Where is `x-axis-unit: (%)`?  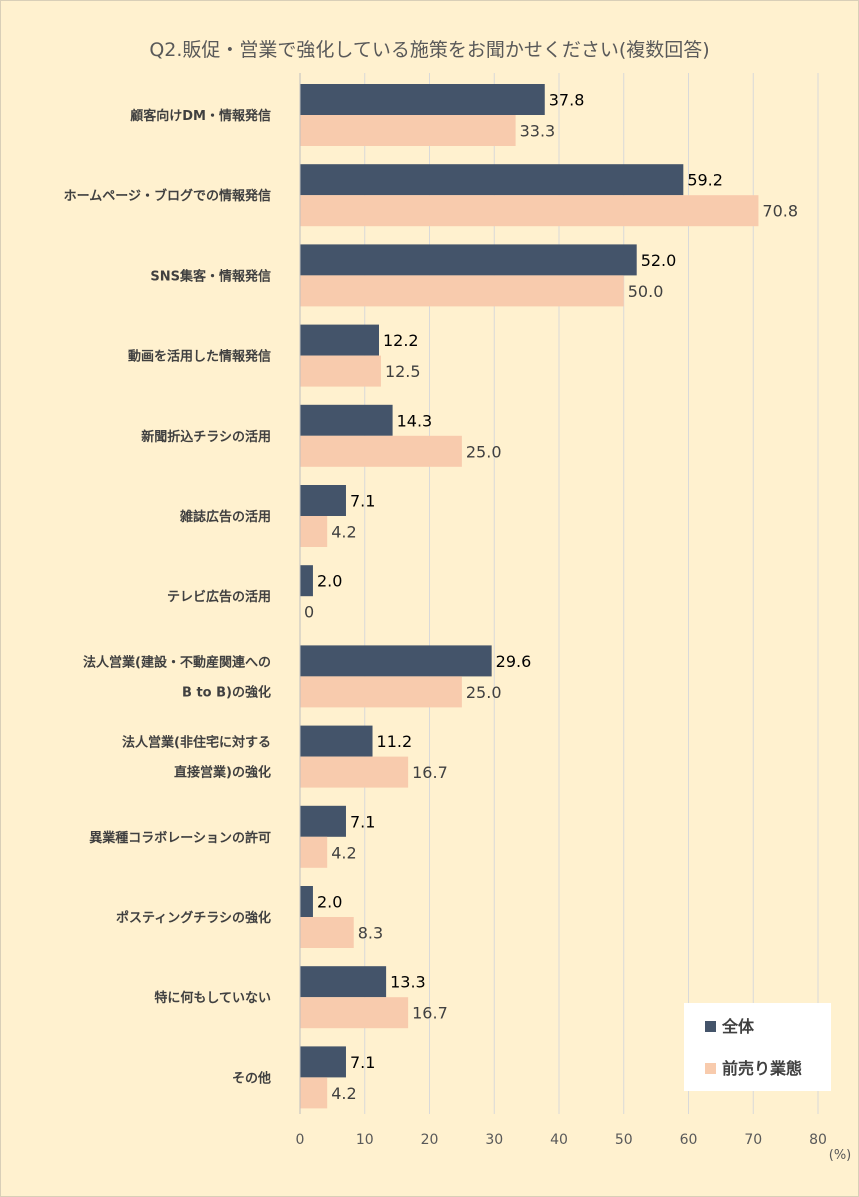 x-axis-unit: (%) is located at coordinates (840, 1155).